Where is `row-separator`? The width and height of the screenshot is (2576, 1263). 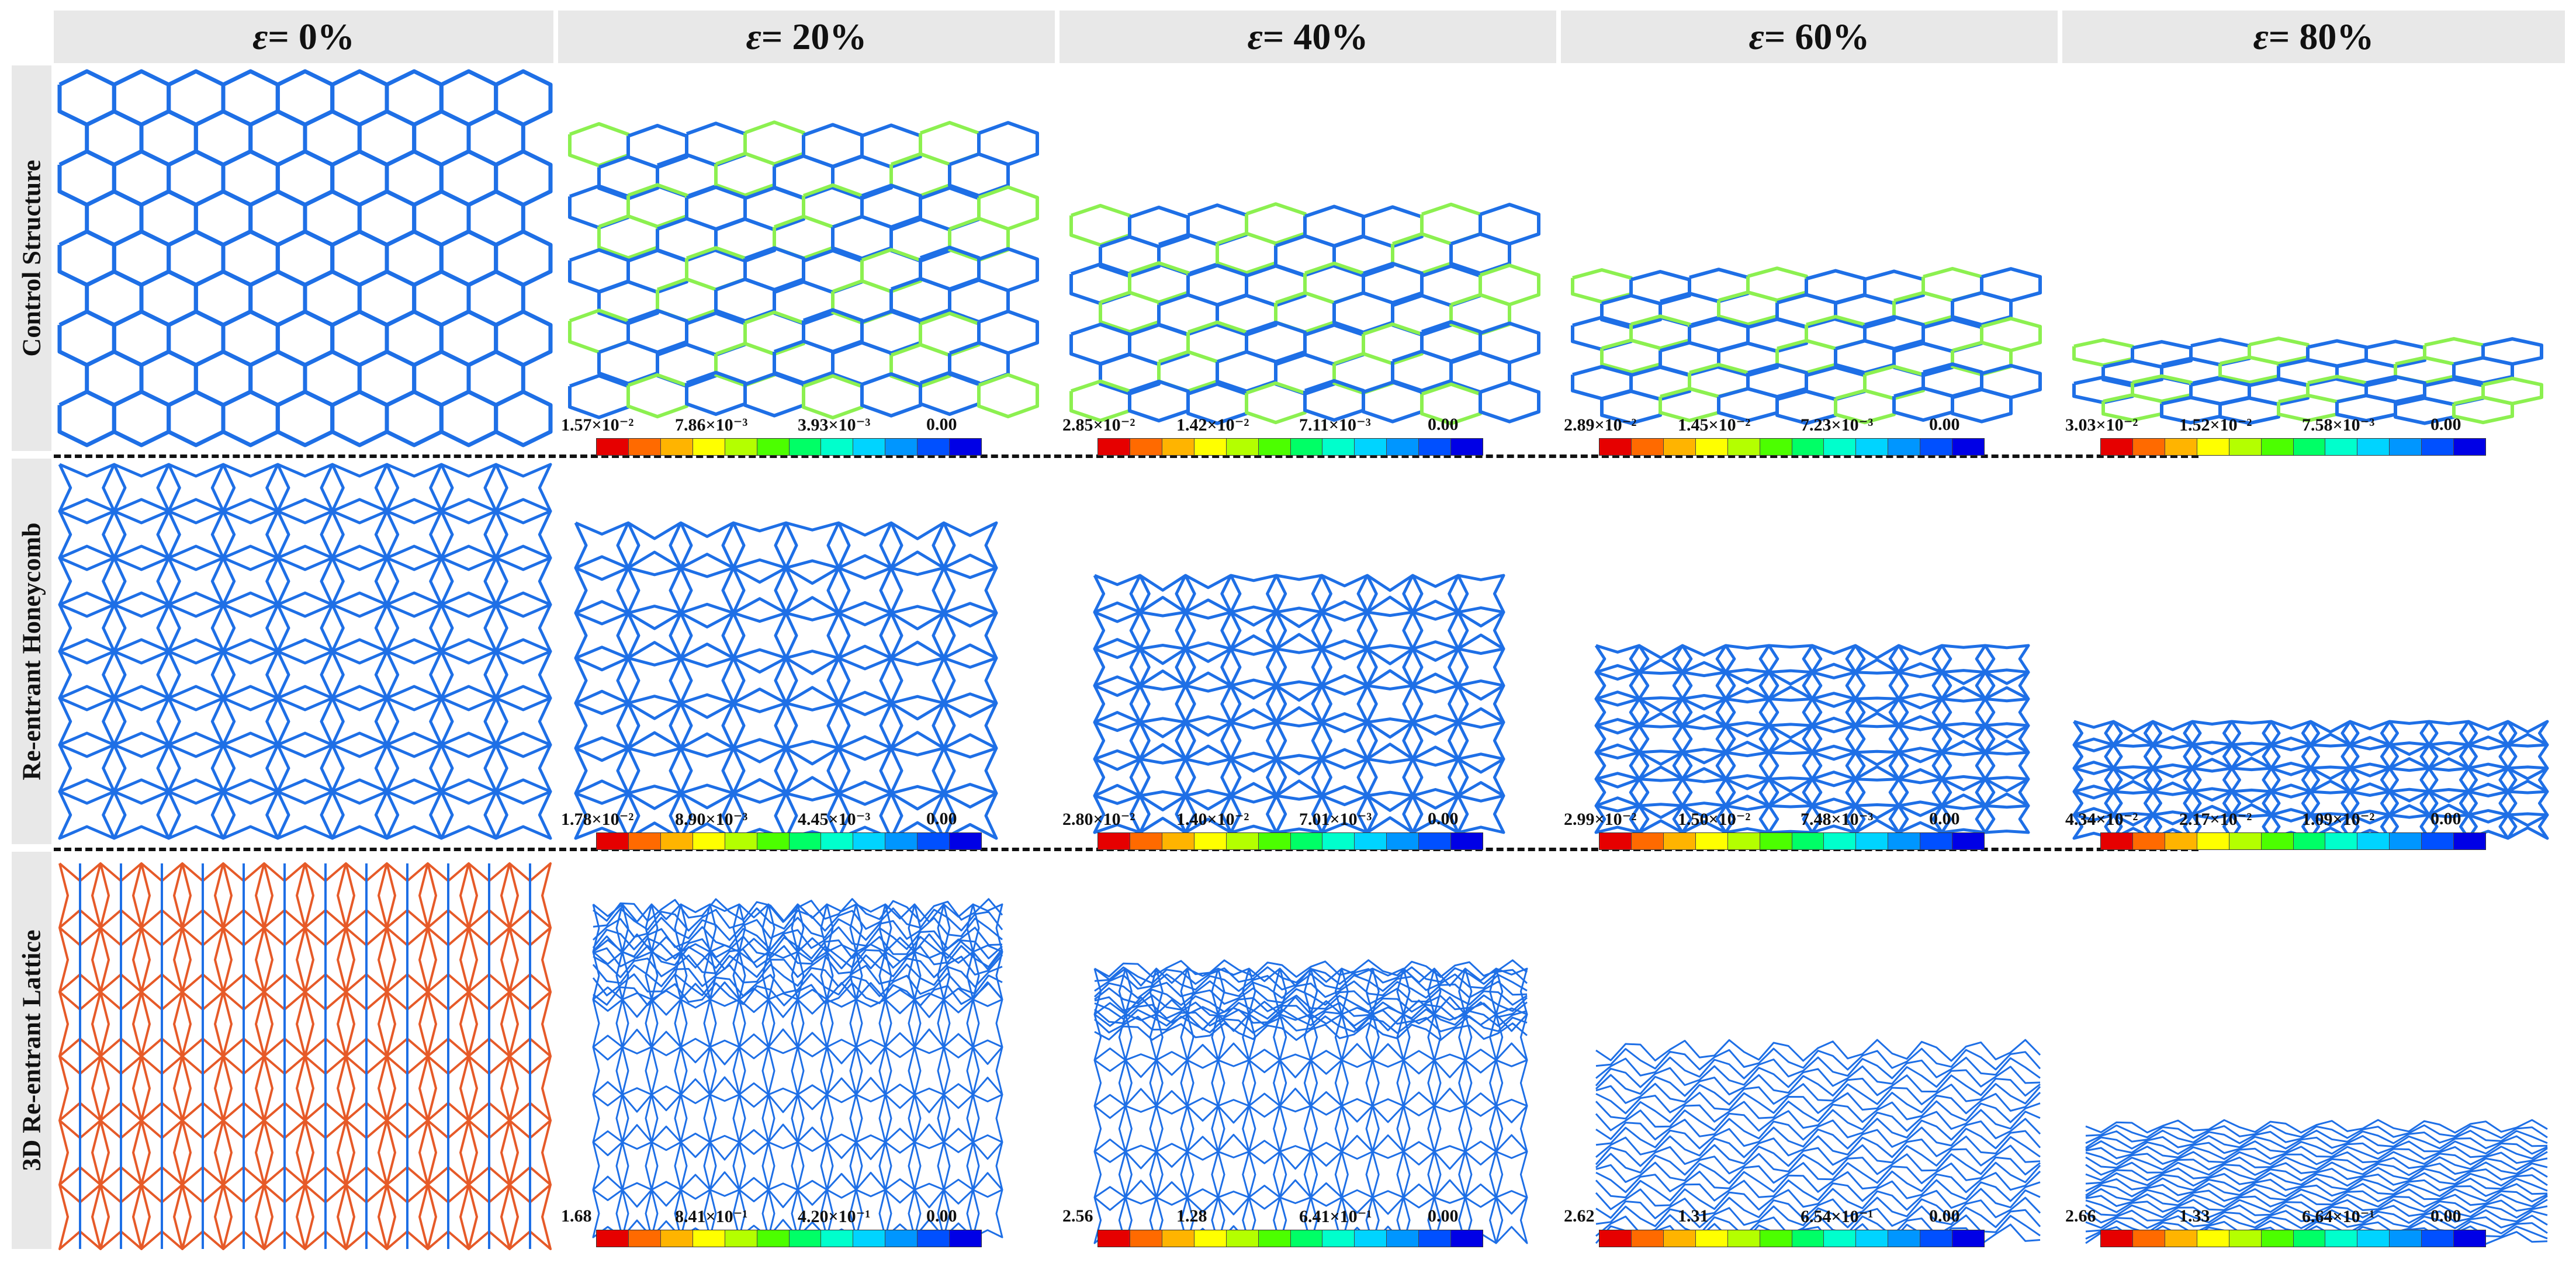
row-separator is located at coordinates (1126, 456).